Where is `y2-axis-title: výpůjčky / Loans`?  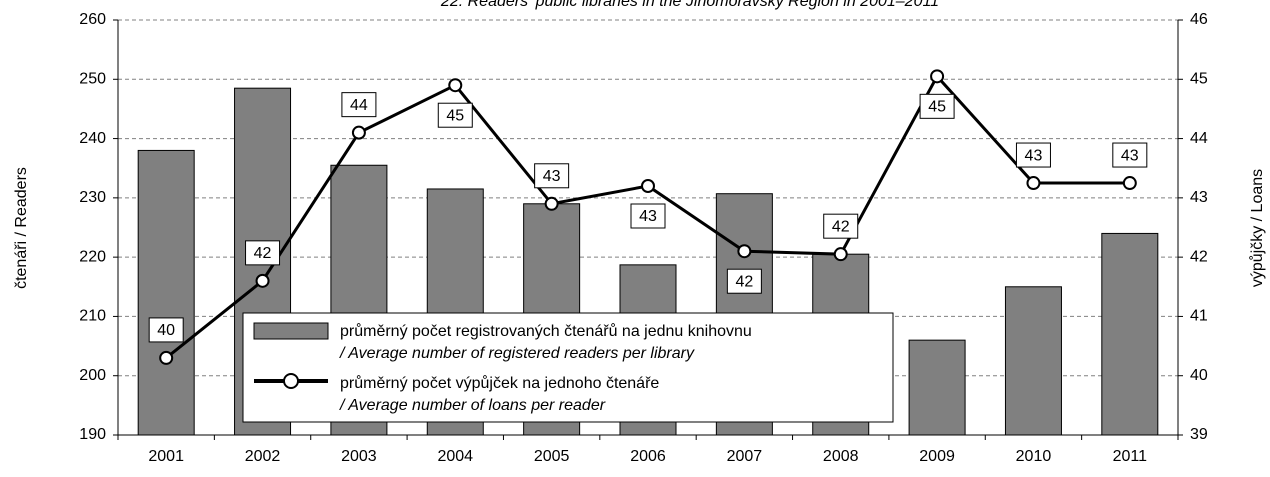
y2-axis-title: výpůjčky / Loans is located at coordinates (1257, 228).